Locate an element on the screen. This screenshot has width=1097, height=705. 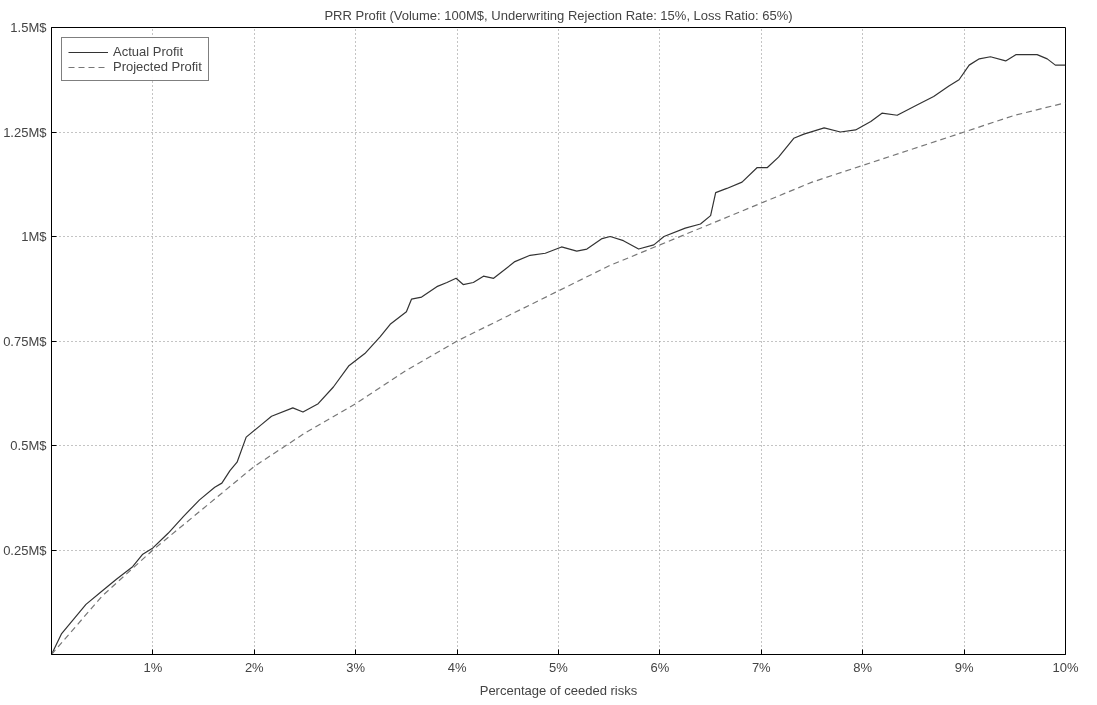
x-tick-label: 4% is located at coordinates (457, 667).